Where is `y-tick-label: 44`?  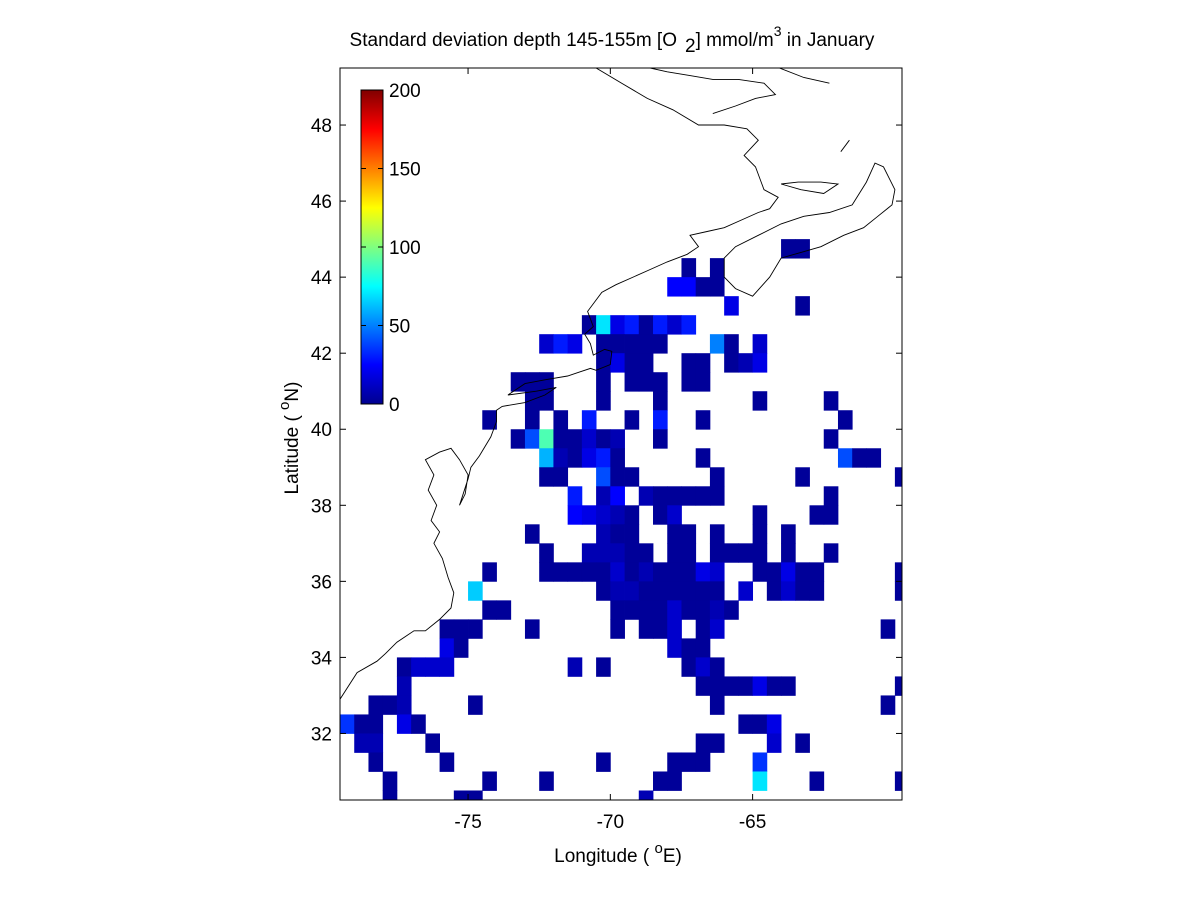 y-tick-label: 44 is located at coordinates (322, 278).